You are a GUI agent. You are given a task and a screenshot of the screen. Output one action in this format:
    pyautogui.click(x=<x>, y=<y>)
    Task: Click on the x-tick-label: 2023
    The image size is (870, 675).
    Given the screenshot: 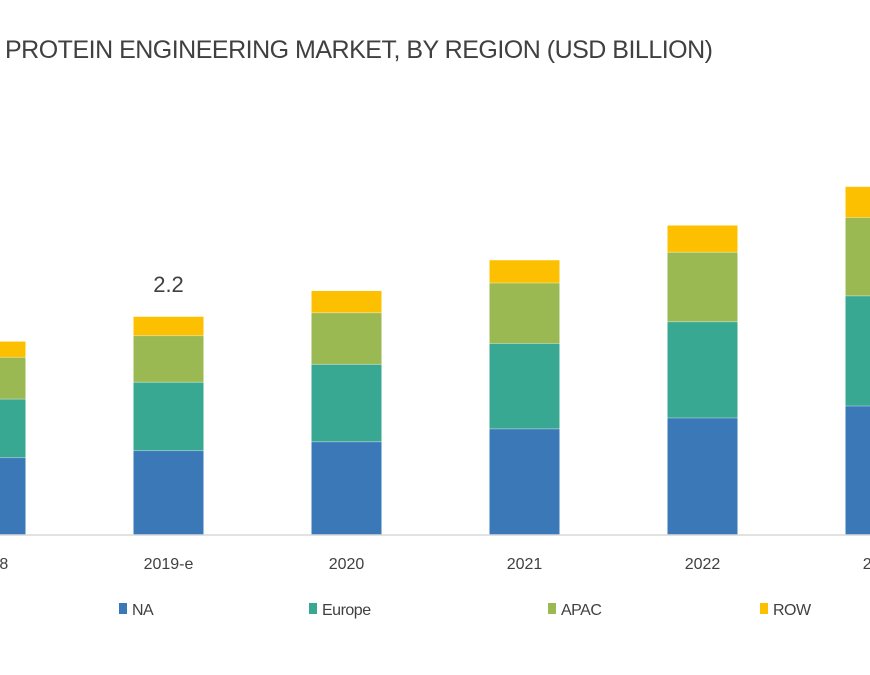 What is the action you would take?
    pyautogui.click(x=866, y=564)
    